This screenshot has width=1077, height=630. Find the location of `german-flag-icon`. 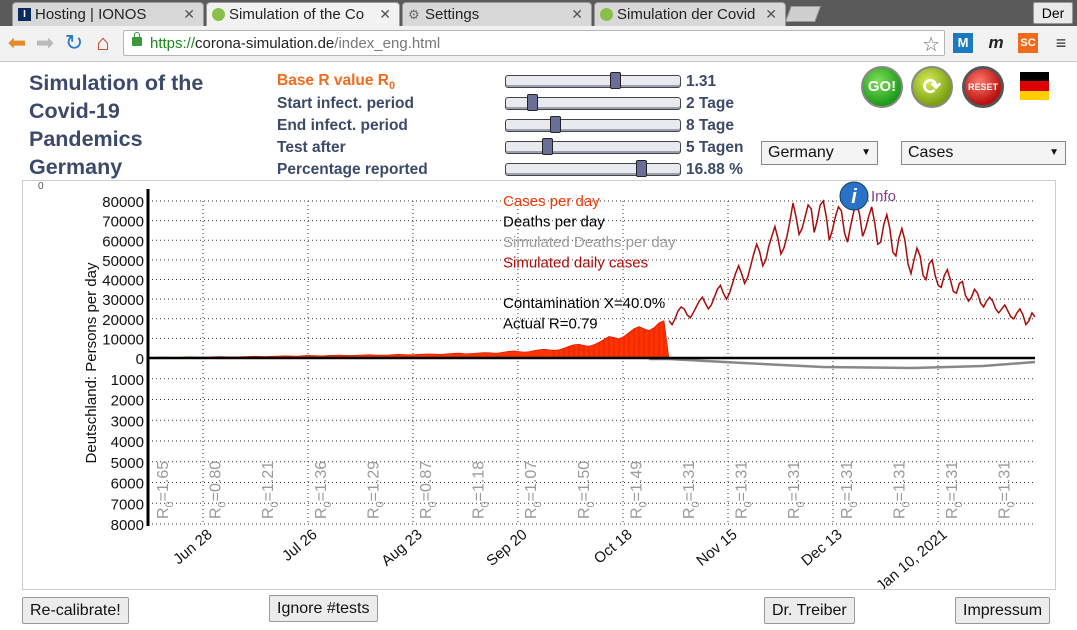

german-flag-icon is located at coordinates (1034, 86).